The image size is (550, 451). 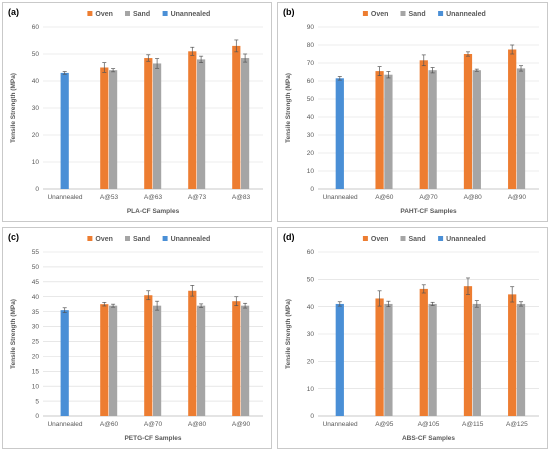 I want to click on x-tick-label: A@83, so click(x=241, y=197).